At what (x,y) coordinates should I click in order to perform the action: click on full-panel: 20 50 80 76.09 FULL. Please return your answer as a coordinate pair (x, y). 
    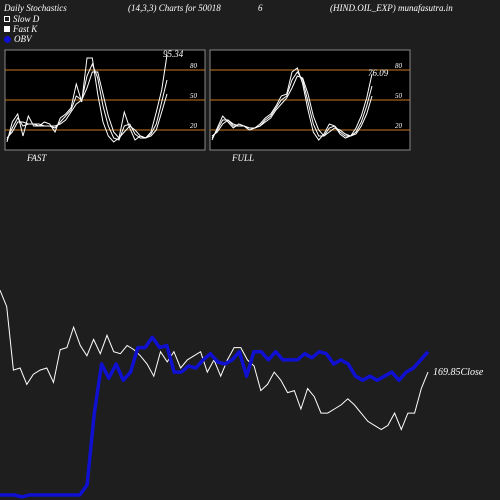
    Looking at the image, I should click on (310, 106).